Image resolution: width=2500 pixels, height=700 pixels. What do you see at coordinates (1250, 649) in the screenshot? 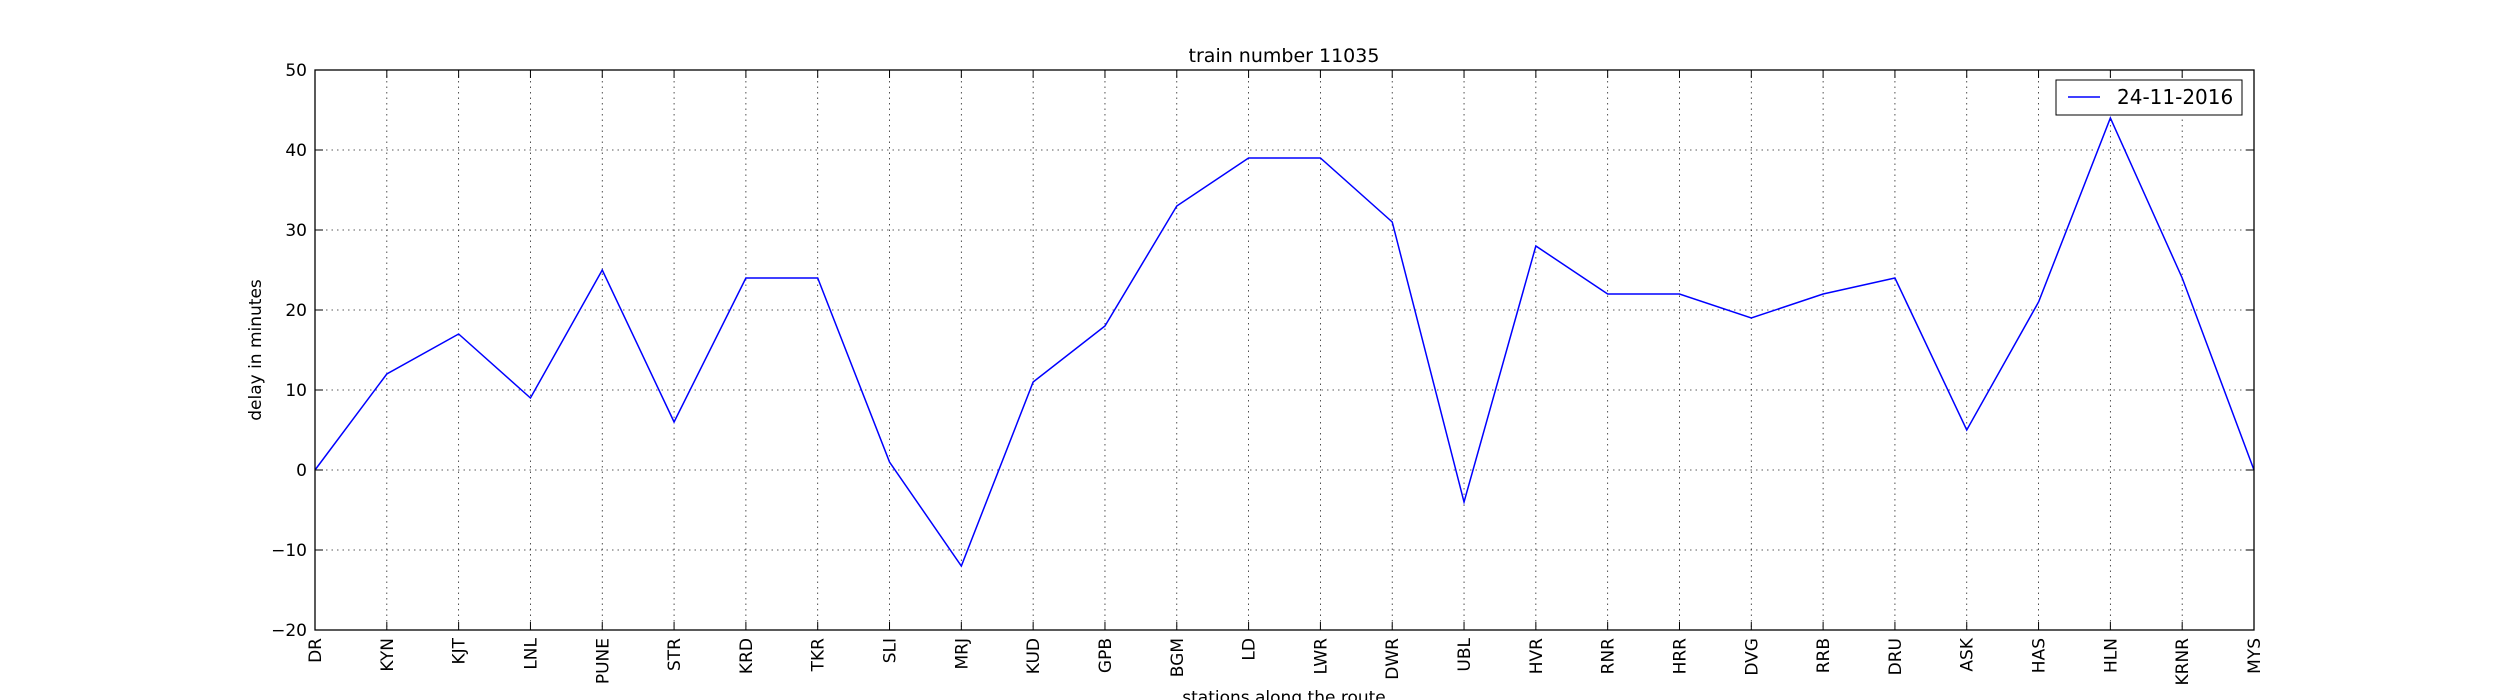
I see `x-tick-label: LD` at bounding box center [1250, 649].